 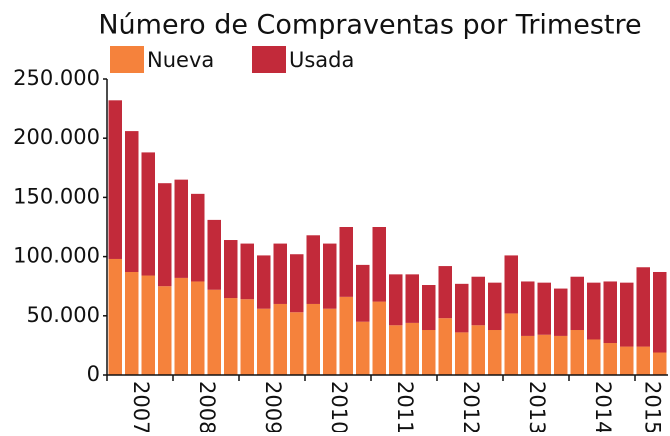 I want to click on y-tick-label: 150.000, so click(x=56, y=196).